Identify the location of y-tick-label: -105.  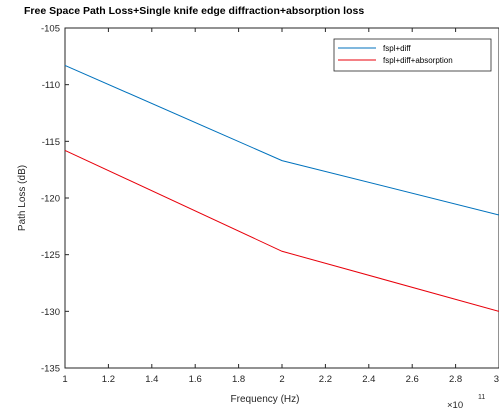
(50, 29).